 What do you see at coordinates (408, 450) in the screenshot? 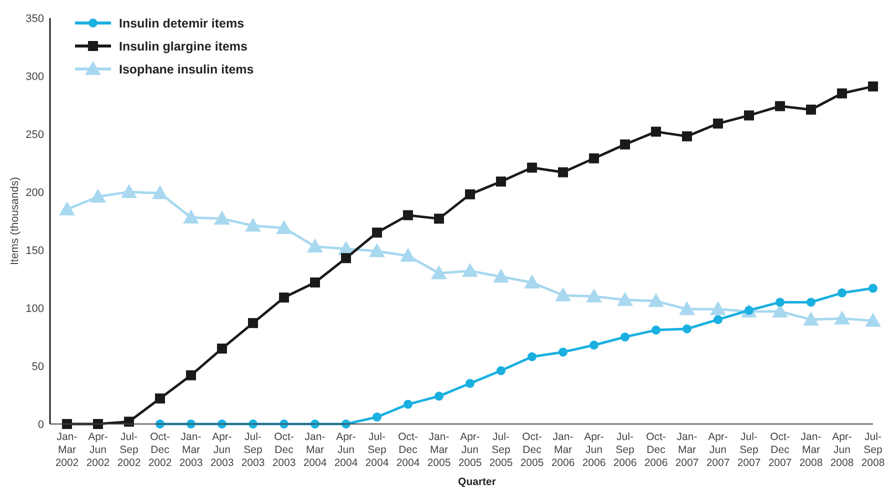
I see `x-tick-label: Oct-Dec 2004` at bounding box center [408, 450].